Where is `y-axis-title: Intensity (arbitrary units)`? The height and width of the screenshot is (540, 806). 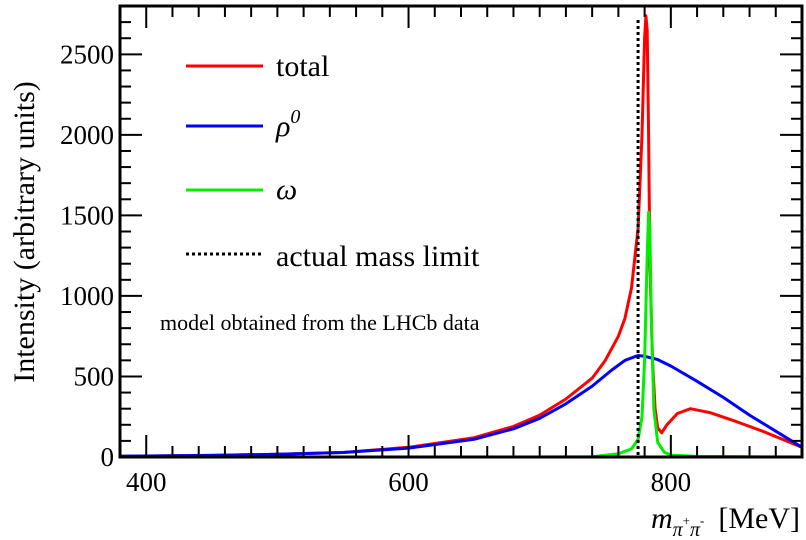 y-axis-title: Intensity (arbitrary units) is located at coordinates (24, 232).